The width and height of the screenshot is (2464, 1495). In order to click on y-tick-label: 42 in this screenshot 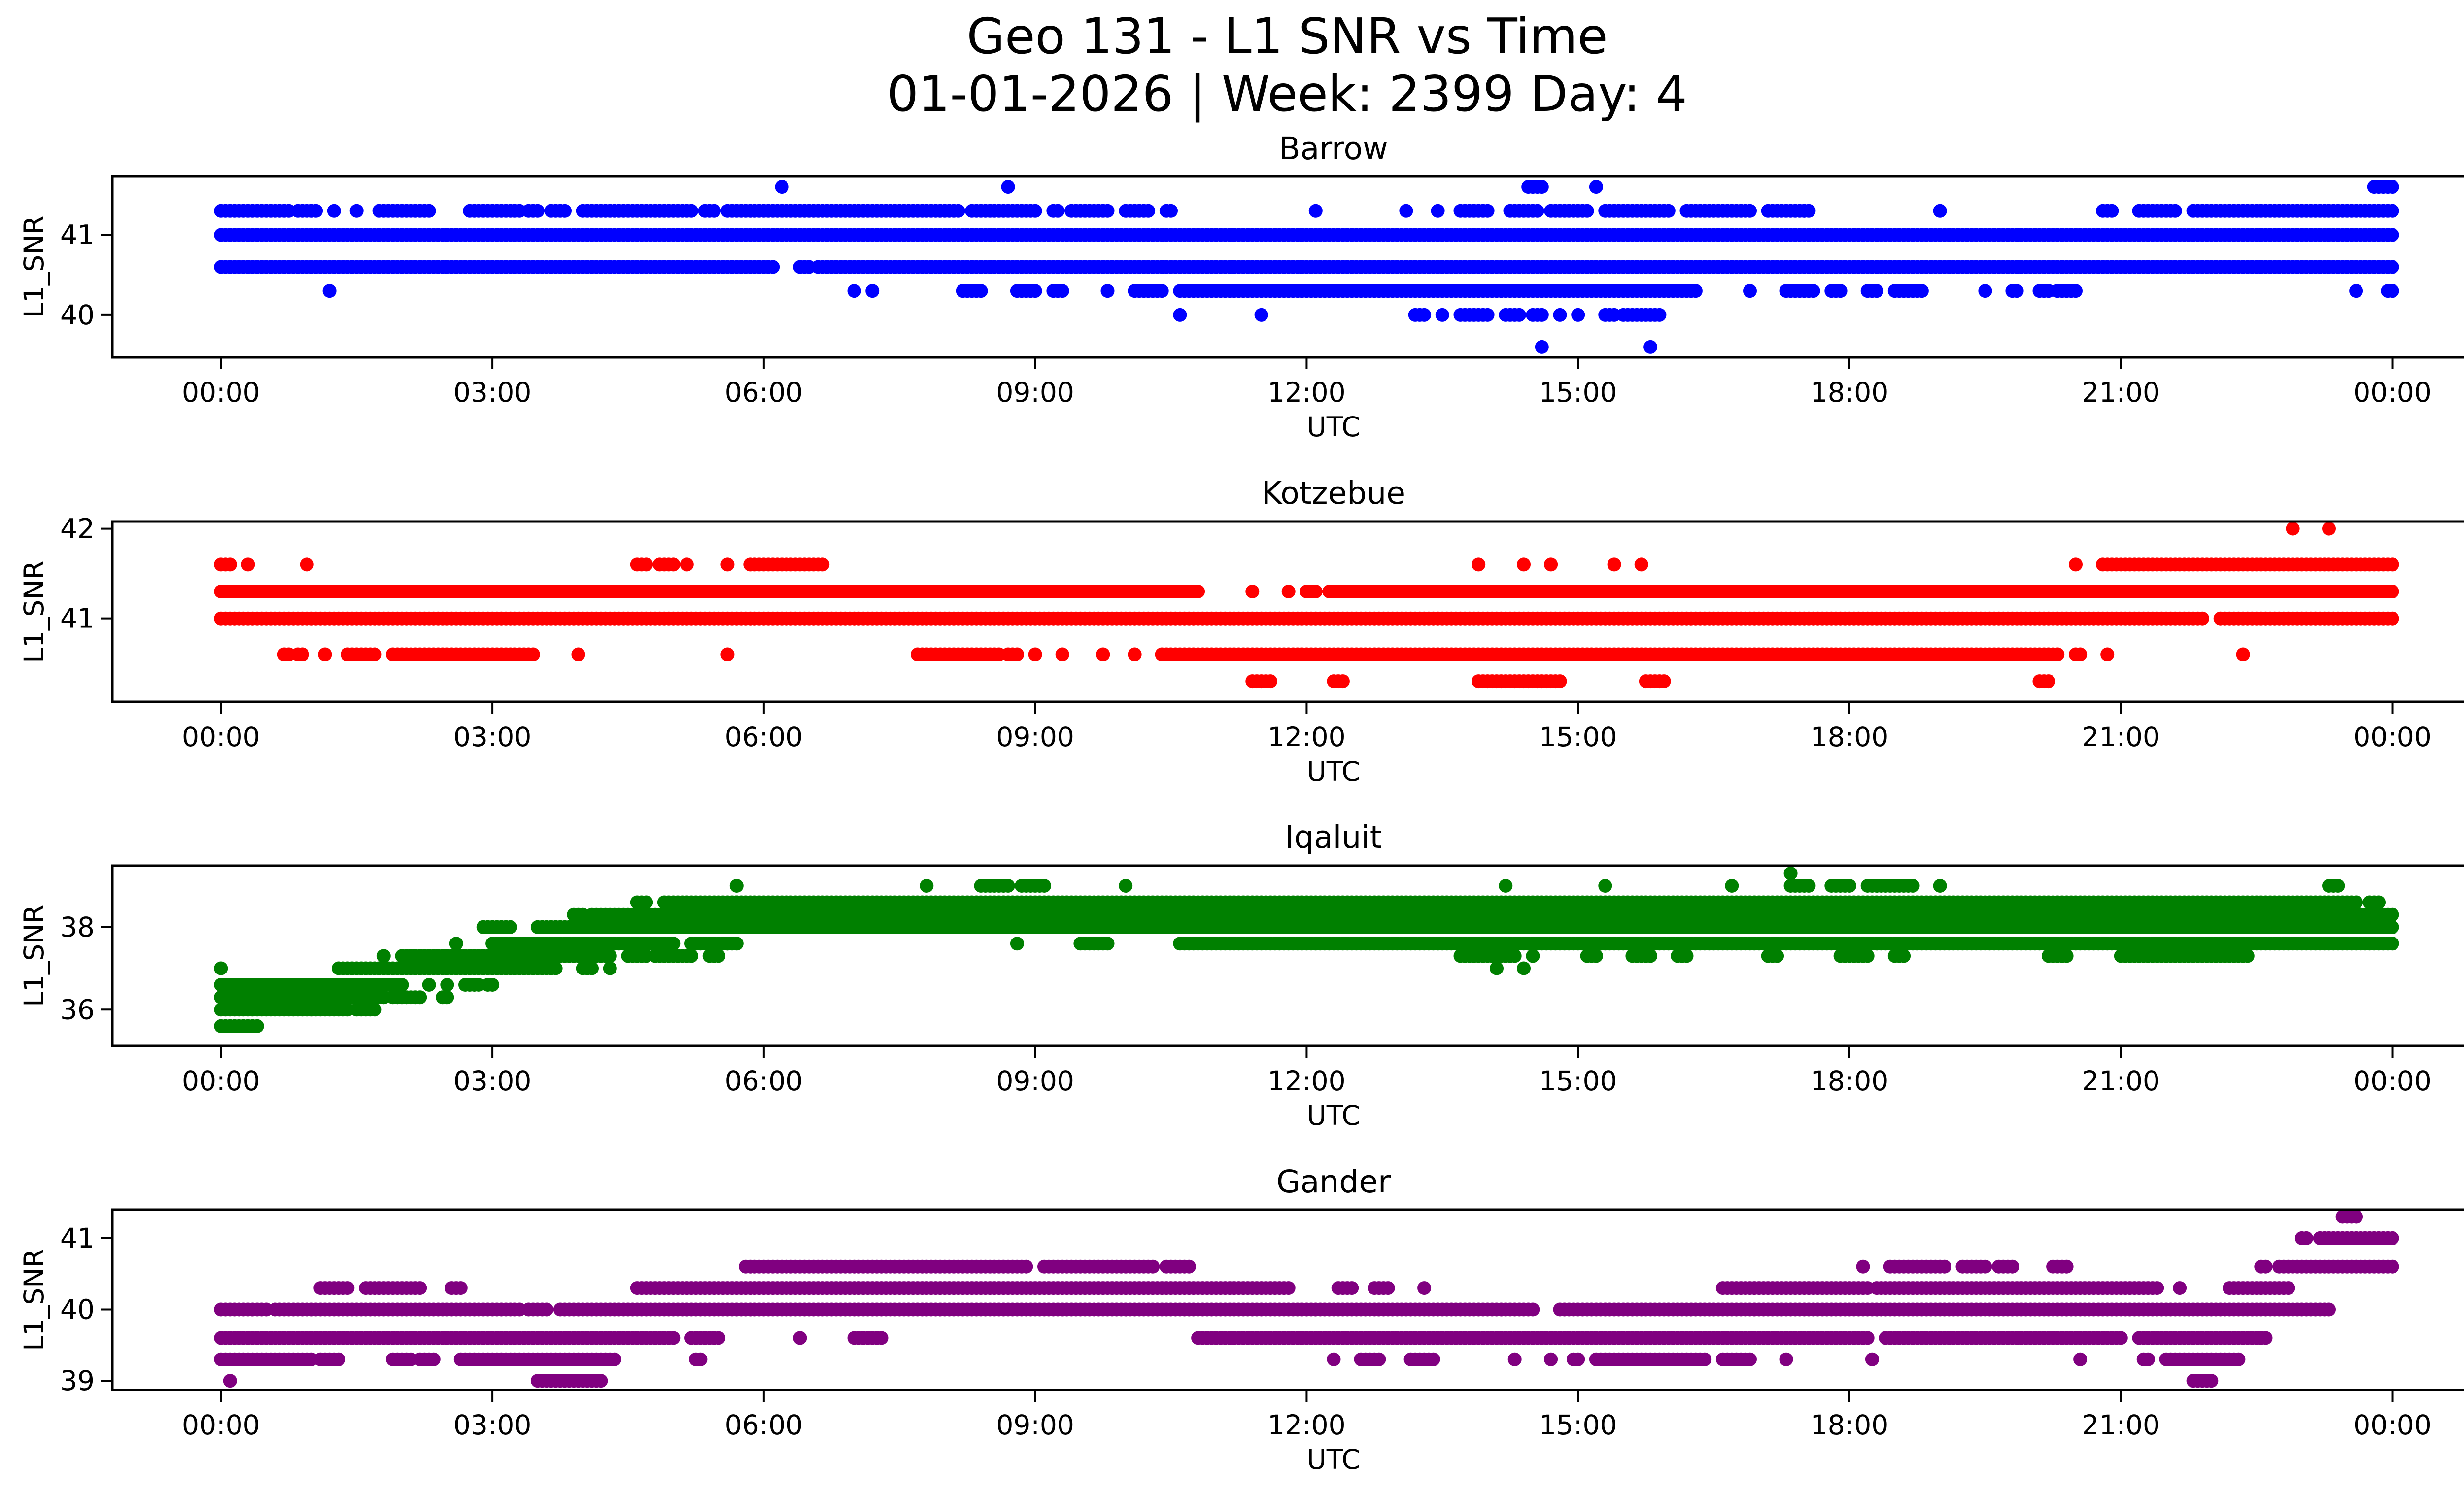, I will do `click(77, 529)`.